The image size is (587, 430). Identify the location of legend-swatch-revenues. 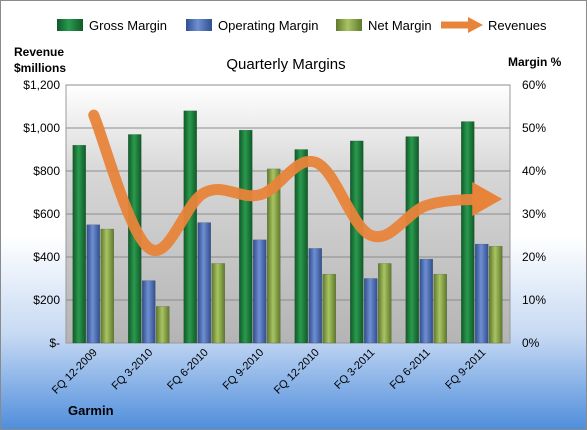
(462, 25).